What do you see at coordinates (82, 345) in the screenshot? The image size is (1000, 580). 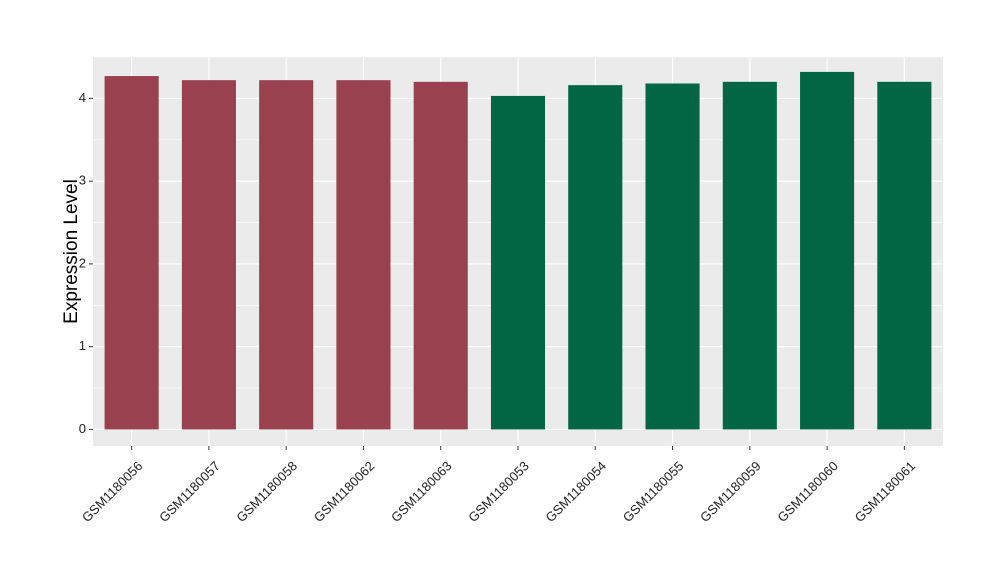 I see `y-tick-label: 1` at bounding box center [82, 345].